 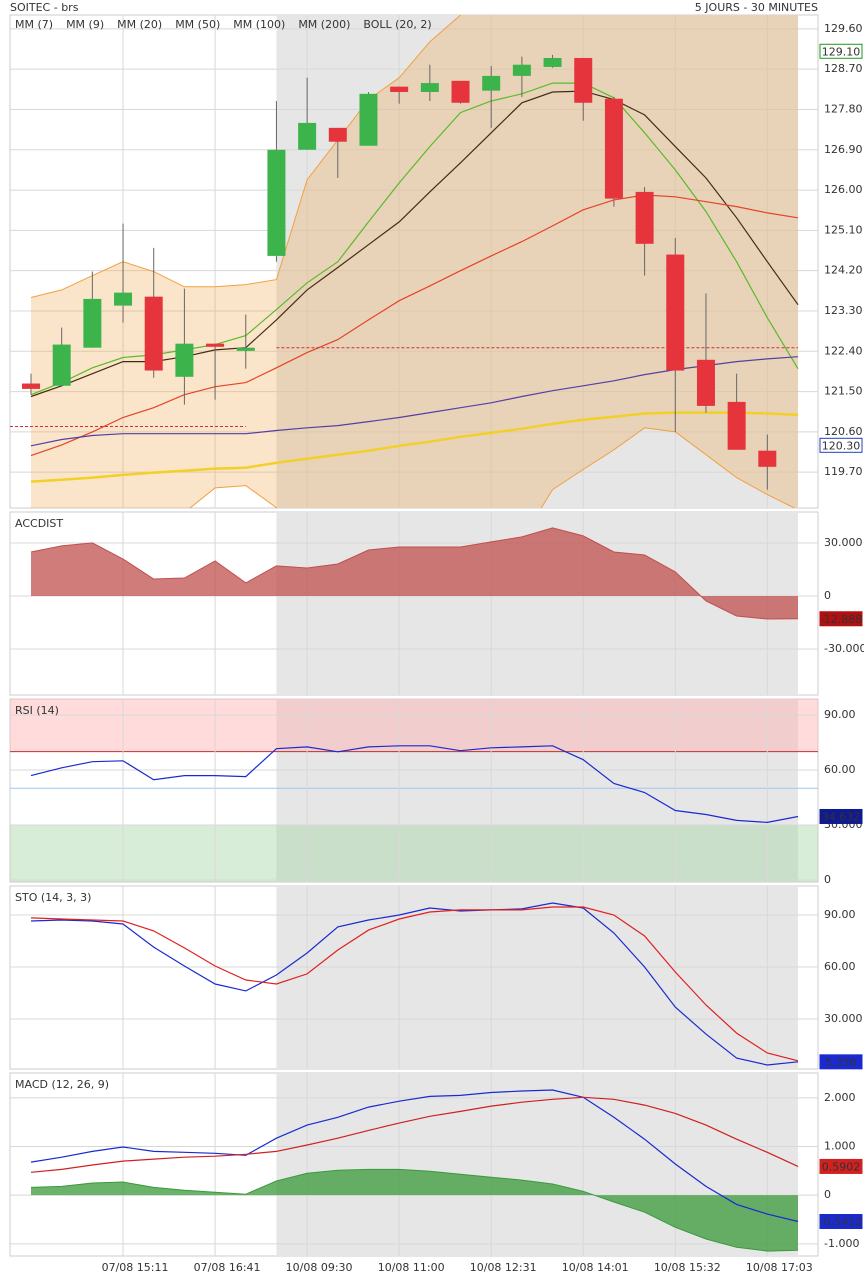 I want to click on panel-title: STO (14, 3, 3), so click(x=53, y=897).